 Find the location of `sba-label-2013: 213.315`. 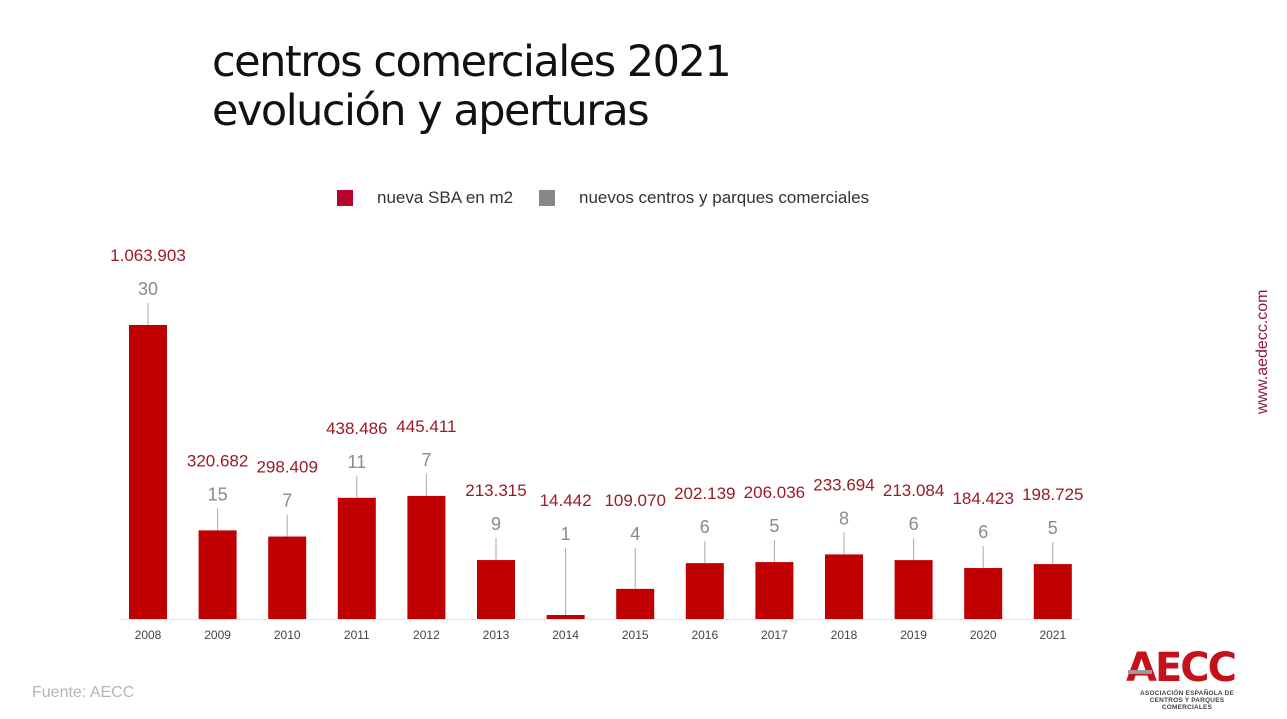

sba-label-2013: 213.315 is located at coordinates (495, 490).